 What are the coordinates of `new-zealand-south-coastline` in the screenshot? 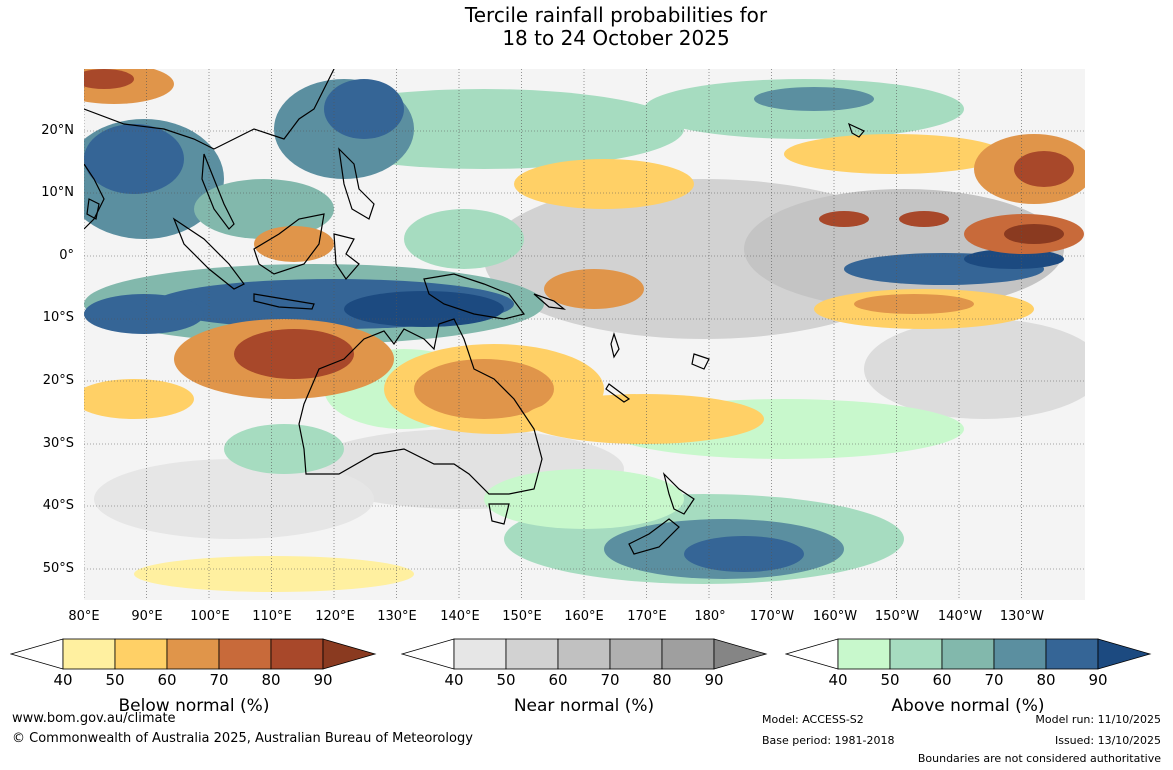 It's located at (654, 536).